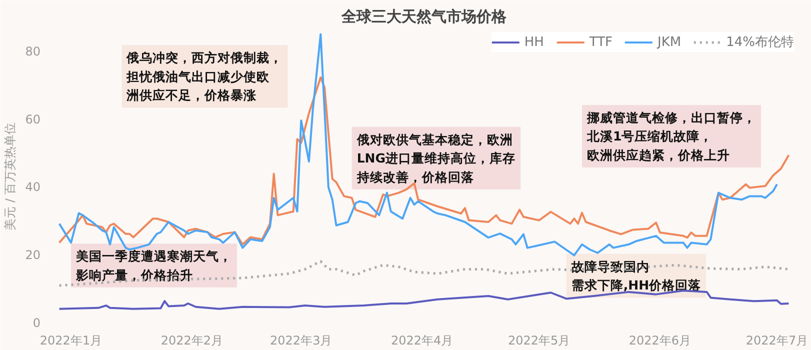 Image resolution: width=811 pixels, height=350 pixels. I want to click on annotation: 俄乌冲突，西方对俄制裁，担忧俄油气出口减少使欧洲供应不足，价格暴涨, so click(204, 76).